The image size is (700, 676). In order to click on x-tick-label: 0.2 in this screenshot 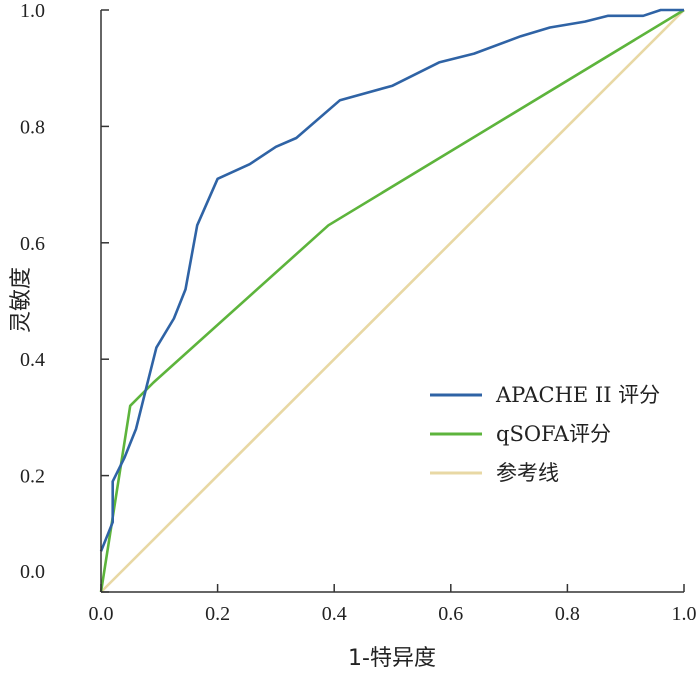, I will do `click(217, 614)`.